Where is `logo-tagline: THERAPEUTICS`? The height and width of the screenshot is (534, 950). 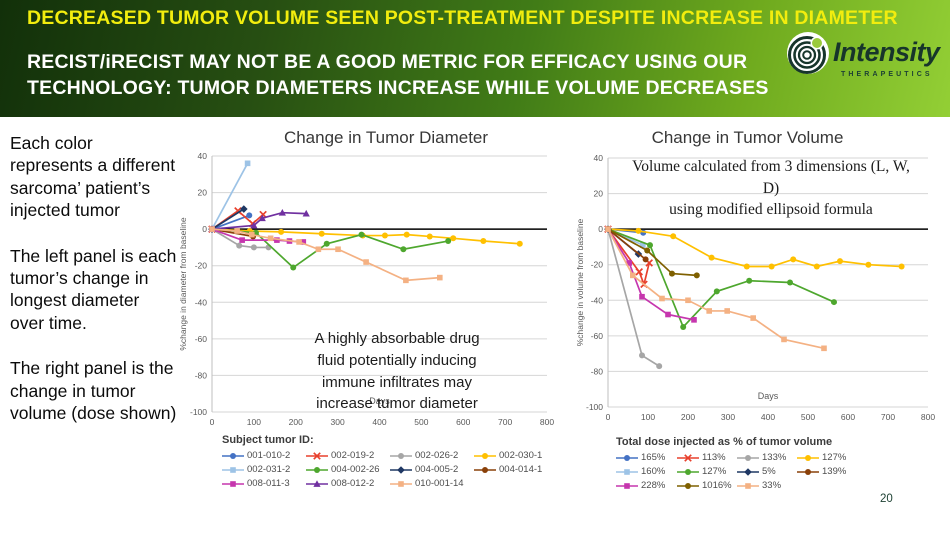 logo-tagline: THERAPEUTICS is located at coordinates (887, 74).